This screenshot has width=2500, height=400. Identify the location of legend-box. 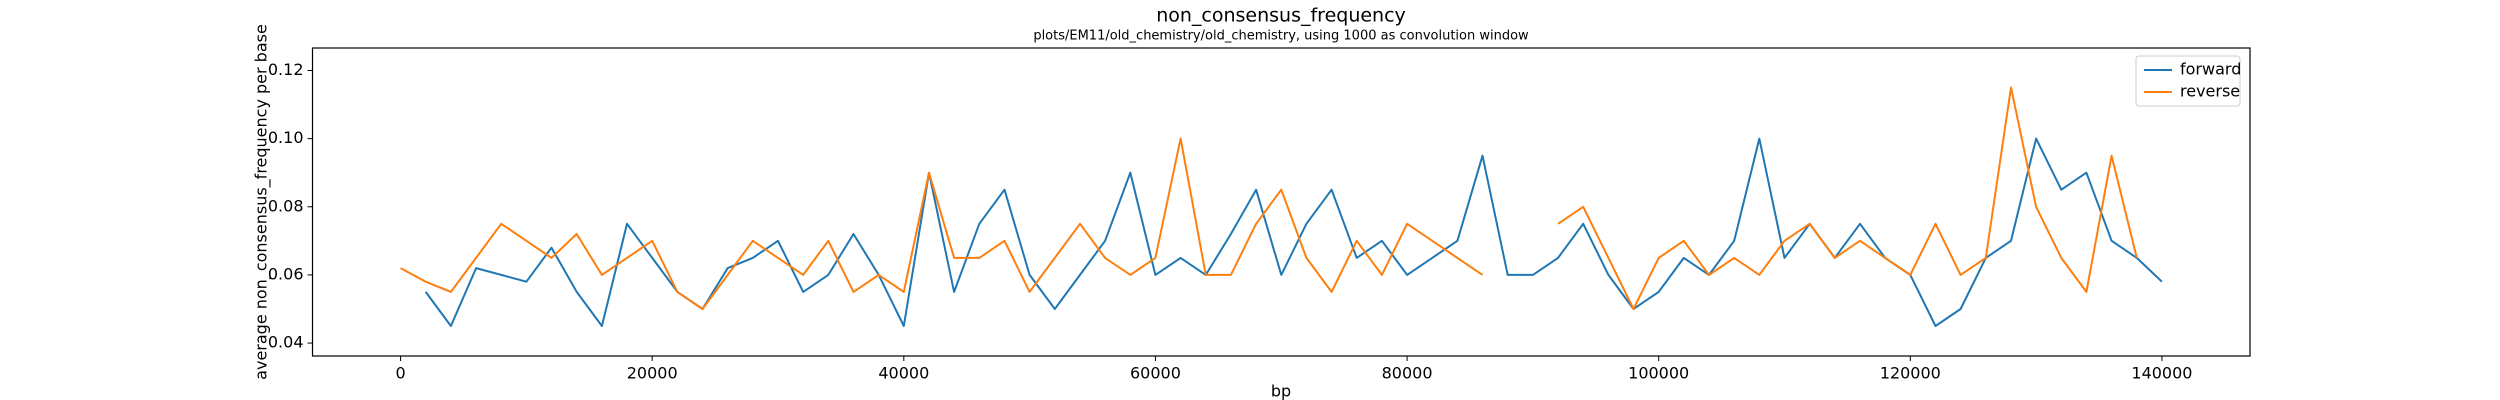
(2188, 81).